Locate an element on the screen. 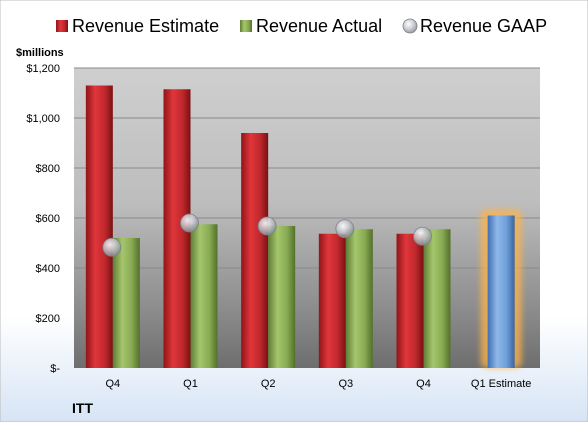 The image size is (588, 422). legend-label: Revenue Actual is located at coordinates (319, 26).